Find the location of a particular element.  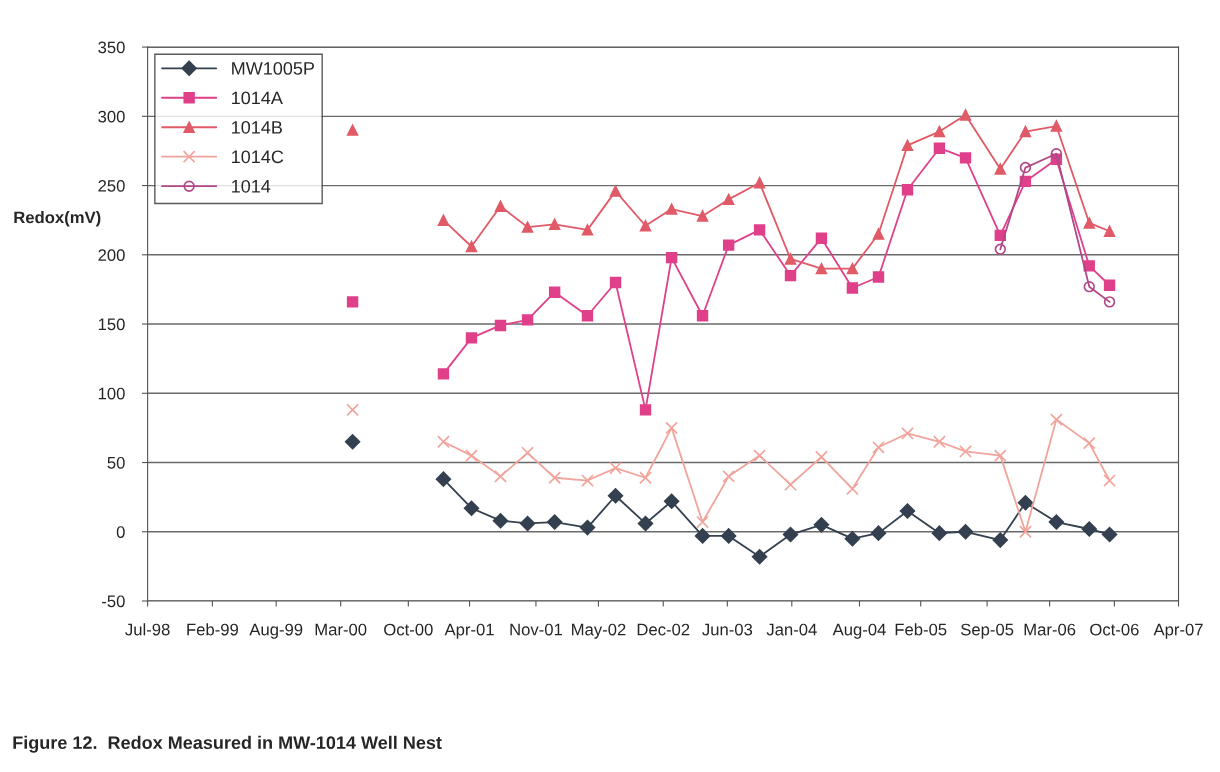

y-tick-label: 250 is located at coordinates (111, 185).